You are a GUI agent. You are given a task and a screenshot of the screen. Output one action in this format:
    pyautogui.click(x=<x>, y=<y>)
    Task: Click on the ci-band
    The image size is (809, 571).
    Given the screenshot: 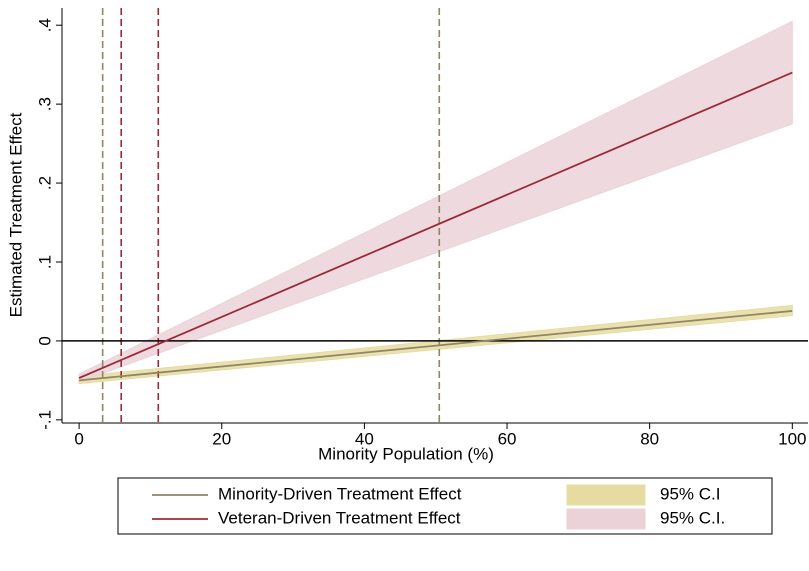 What is the action you would take?
    pyautogui.click(x=435, y=344)
    